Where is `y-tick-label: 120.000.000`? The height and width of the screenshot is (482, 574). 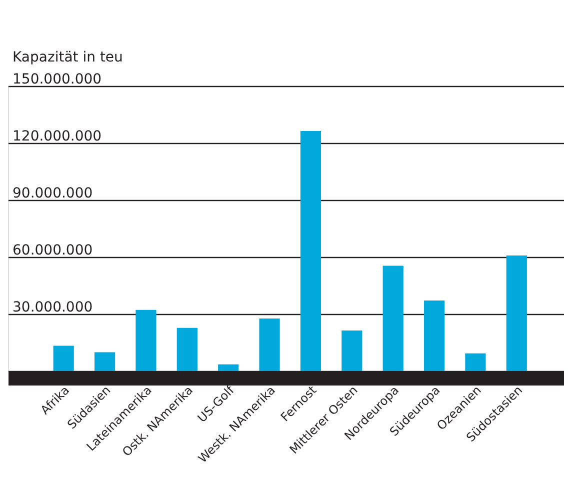
y-tick-label: 120.000.000 is located at coordinates (57, 136).